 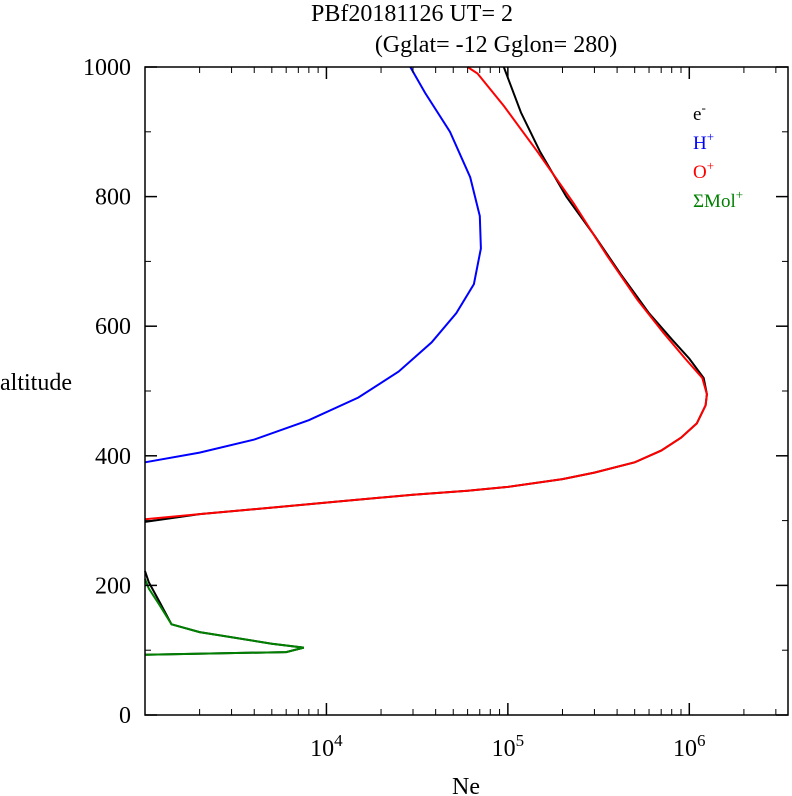 I want to click on x-tick-label-2: 10⁶, so click(x=689, y=746).